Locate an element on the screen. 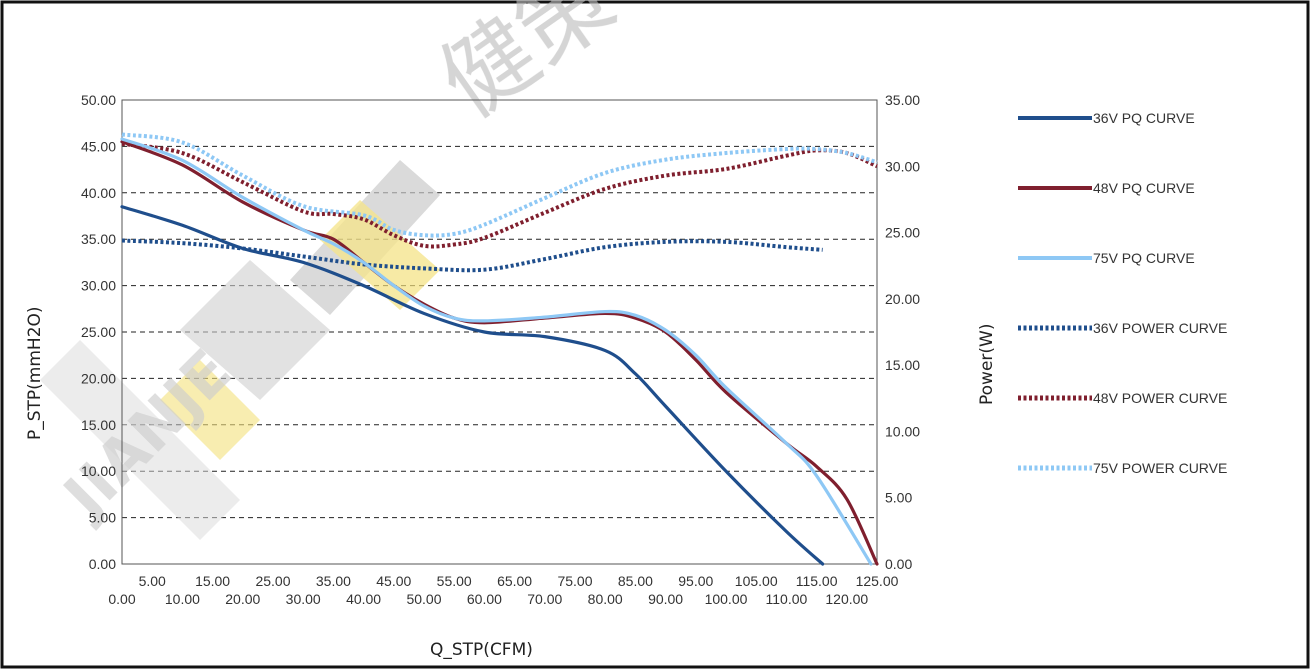  x-tick-label: 55.00 is located at coordinates (454, 581).